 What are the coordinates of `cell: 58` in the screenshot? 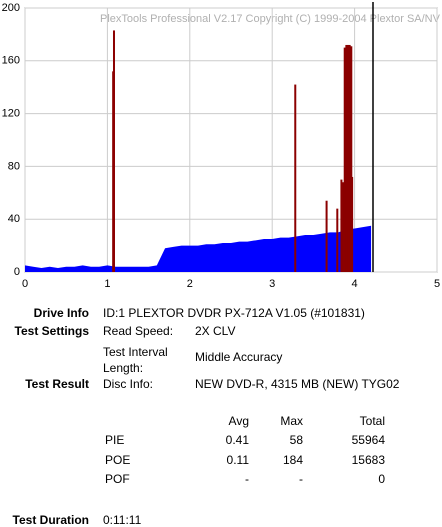 It's located at (296, 440).